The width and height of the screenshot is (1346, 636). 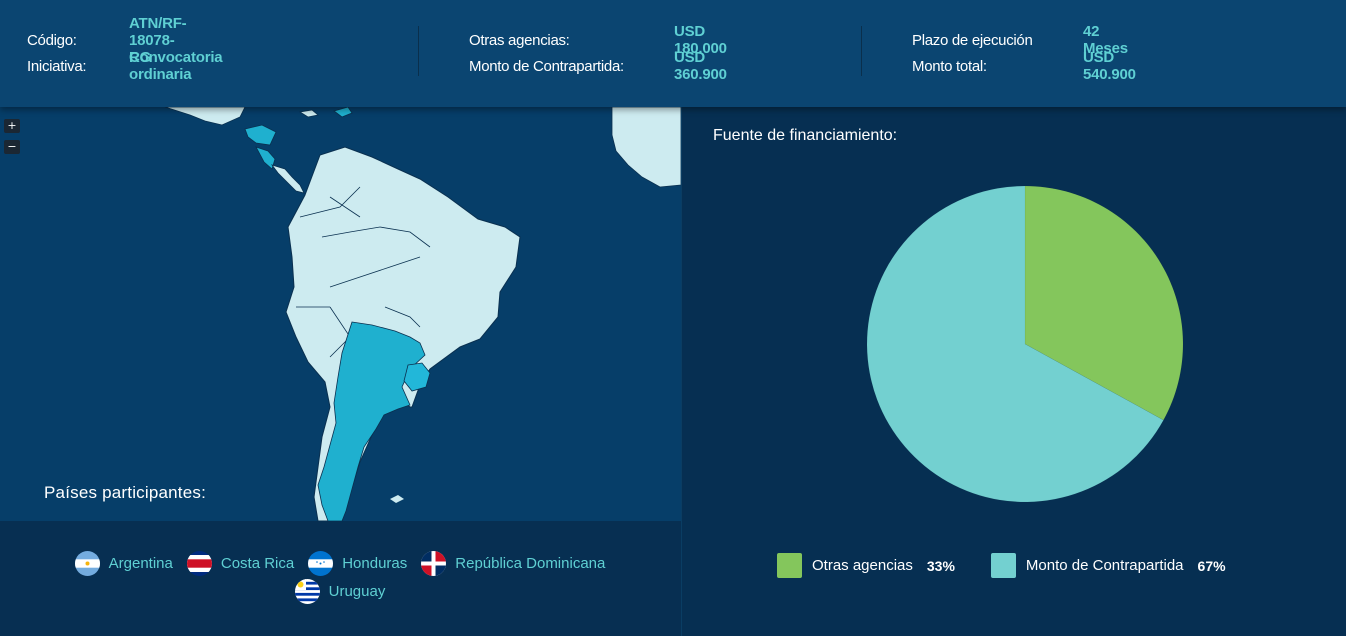 I want to click on country-costa-rica: Costa Rica, so click(x=240, y=563).